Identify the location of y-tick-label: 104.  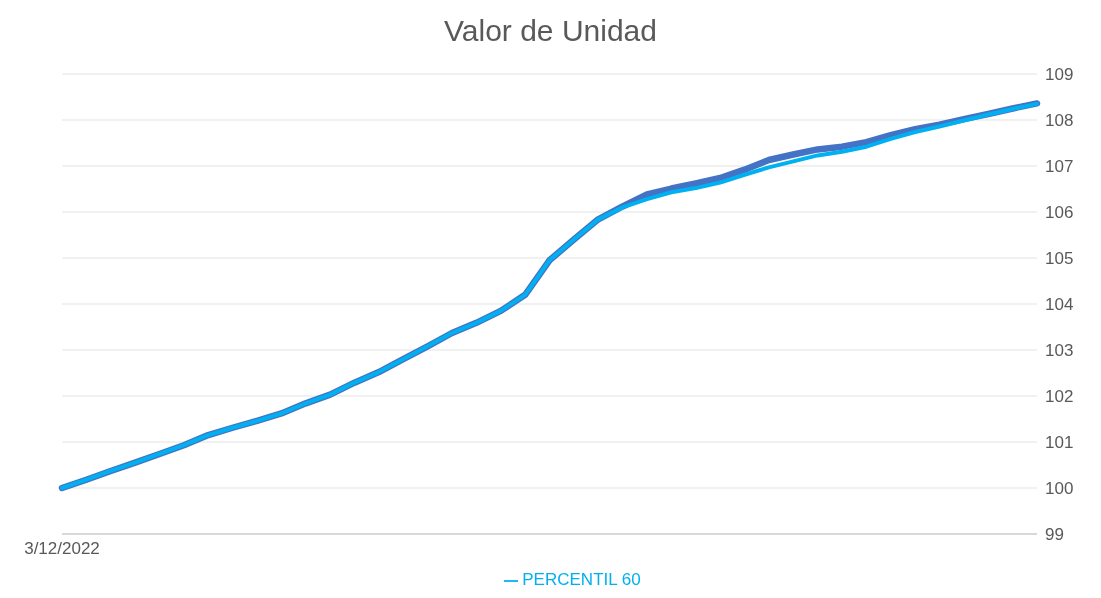
(1059, 305).